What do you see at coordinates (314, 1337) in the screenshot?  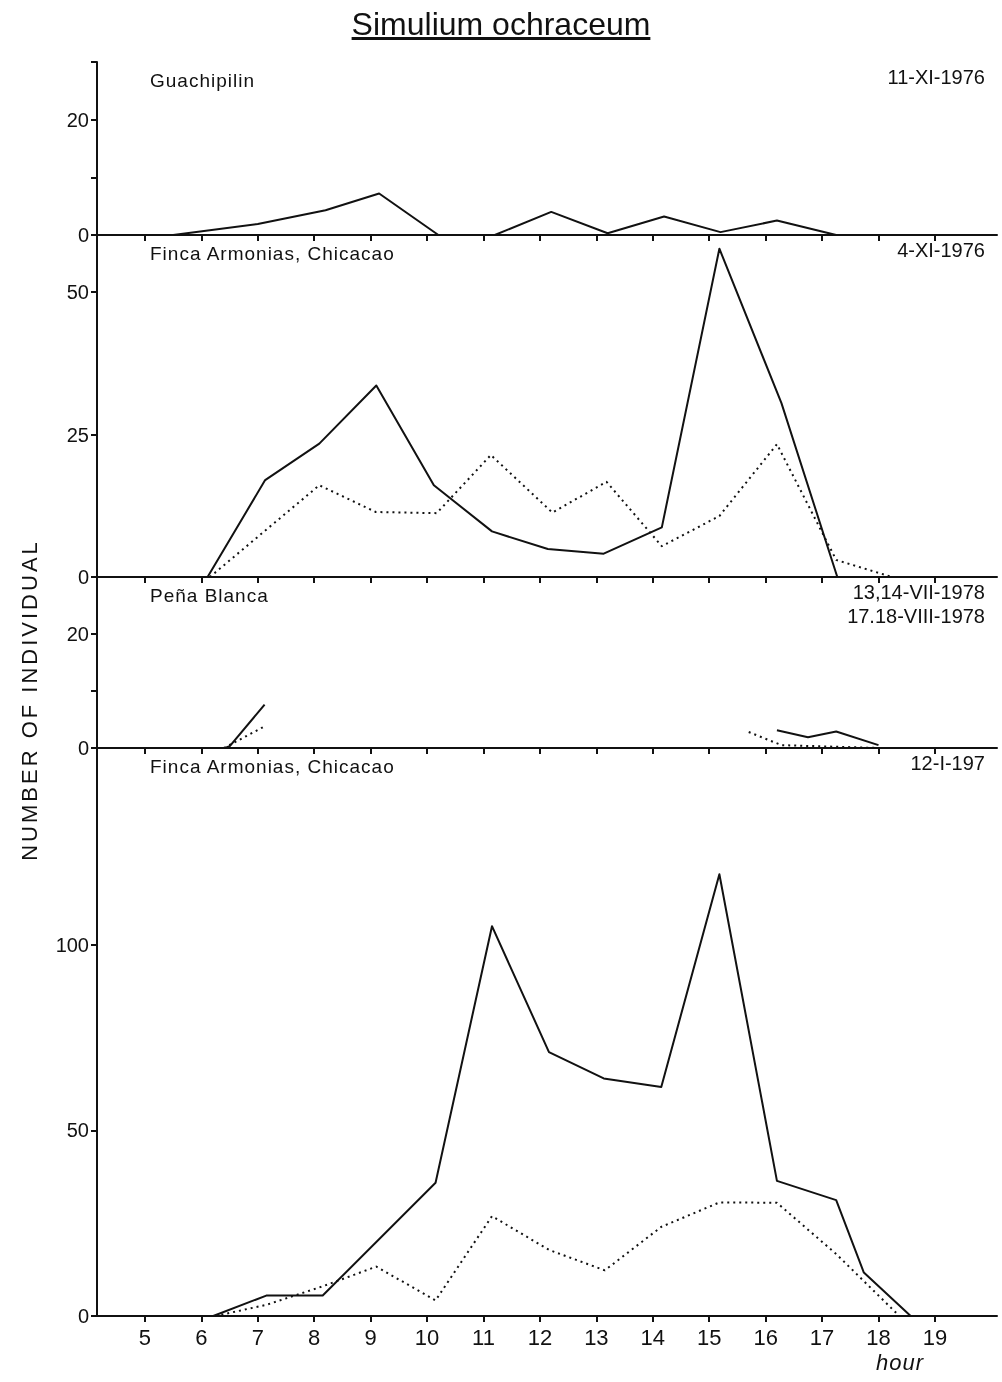 I see `x-tick-label: 8` at bounding box center [314, 1337].